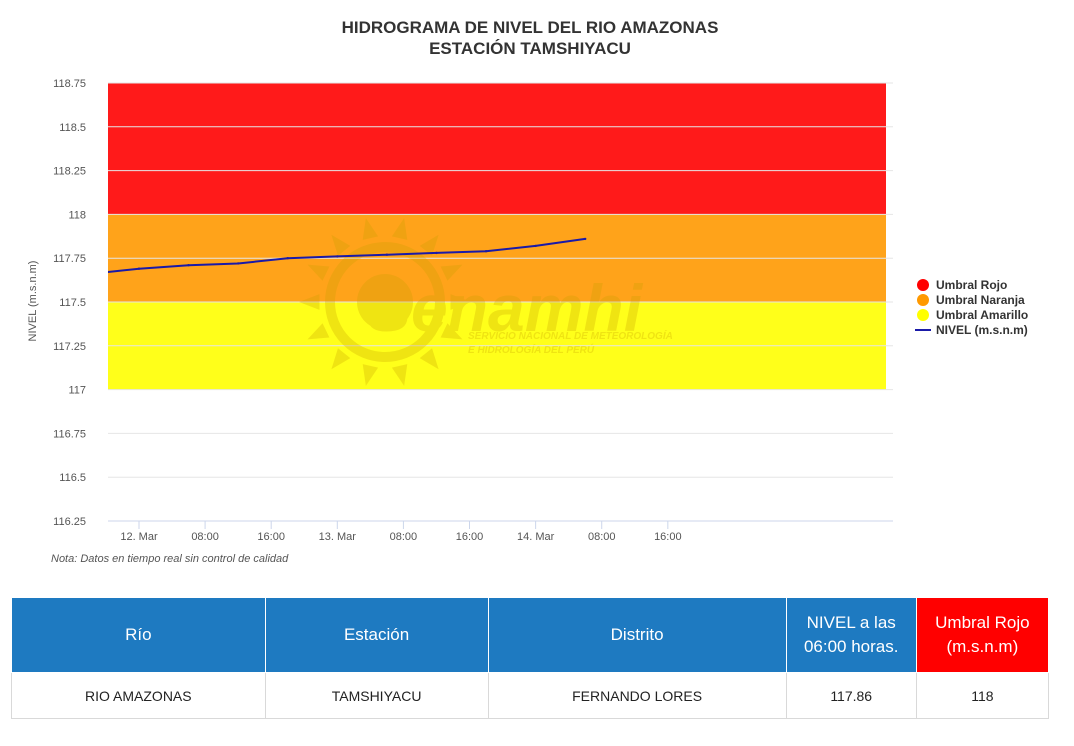 This screenshot has height=746, width=1074. What do you see at coordinates (982, 635) in the screenshot?
I see `header-umbral-rojo: Umbral Rojo (m.s.n.m)` at bounding box center [982, 635].